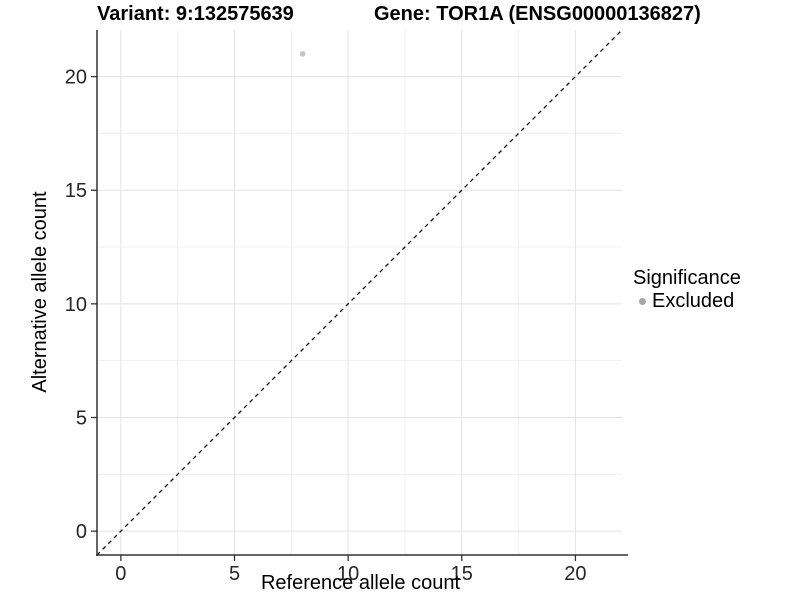 This screenshot has width=800, height=600. I want to click on y-tick-label: 15, so click(76, 191).